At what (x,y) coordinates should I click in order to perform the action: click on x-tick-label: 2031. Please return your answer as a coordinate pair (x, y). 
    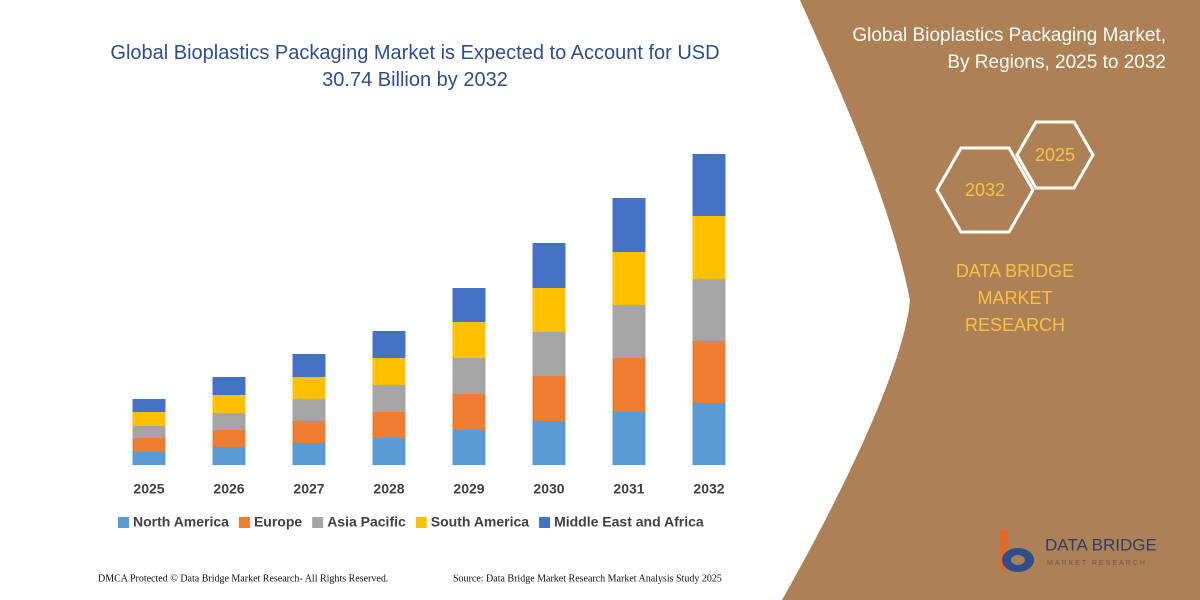
    Looking at the image, I should click on (628, 489).